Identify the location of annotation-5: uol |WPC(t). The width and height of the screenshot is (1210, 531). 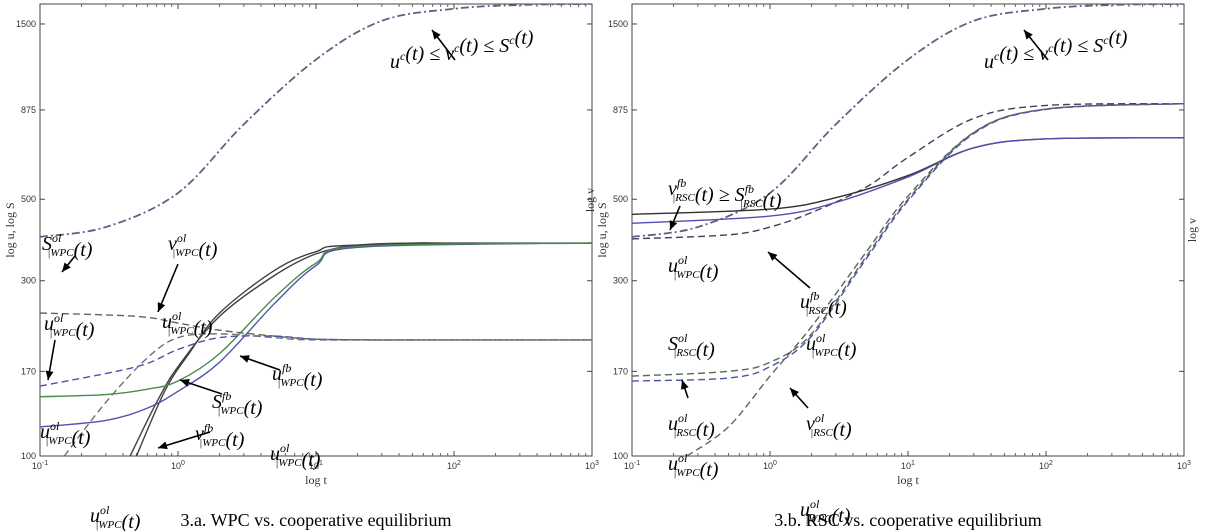
(831, 346).